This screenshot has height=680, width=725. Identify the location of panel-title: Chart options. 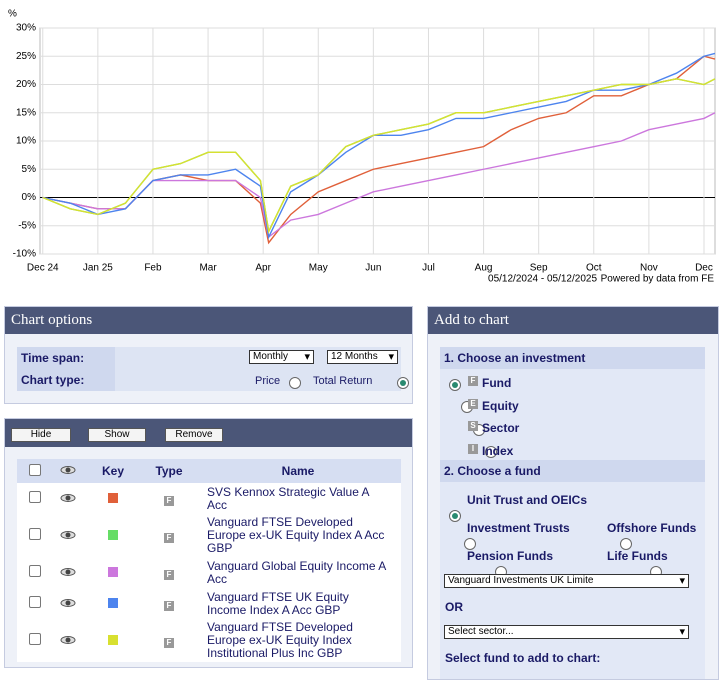
(208, 320).